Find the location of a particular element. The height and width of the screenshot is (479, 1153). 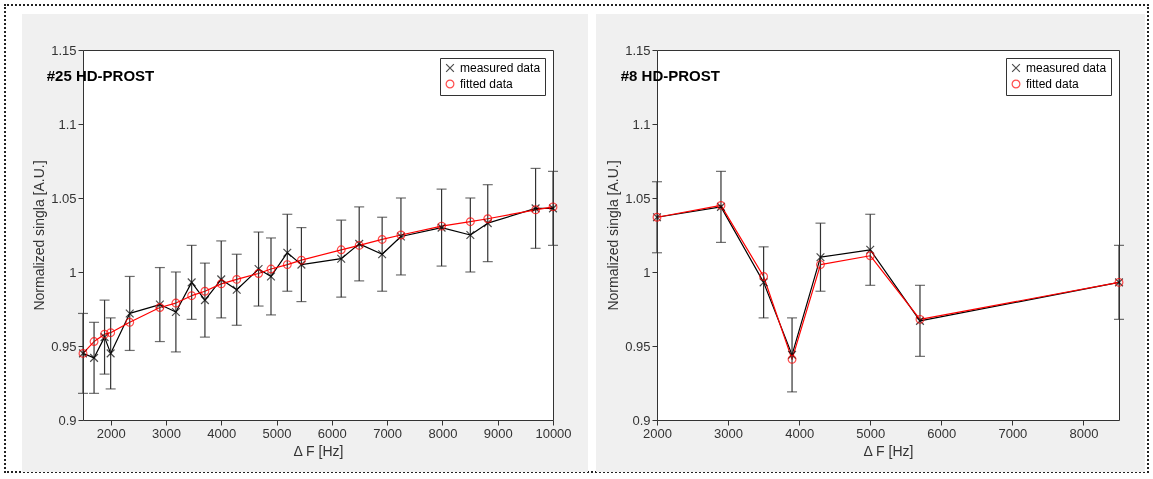

x-tick-label: 10000 is located at coordinates (553, 433).